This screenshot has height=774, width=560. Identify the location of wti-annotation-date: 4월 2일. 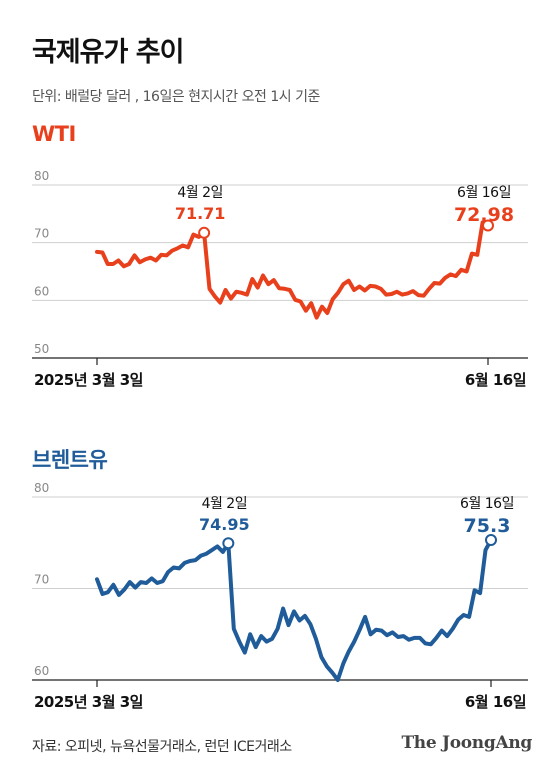
(200, 193).